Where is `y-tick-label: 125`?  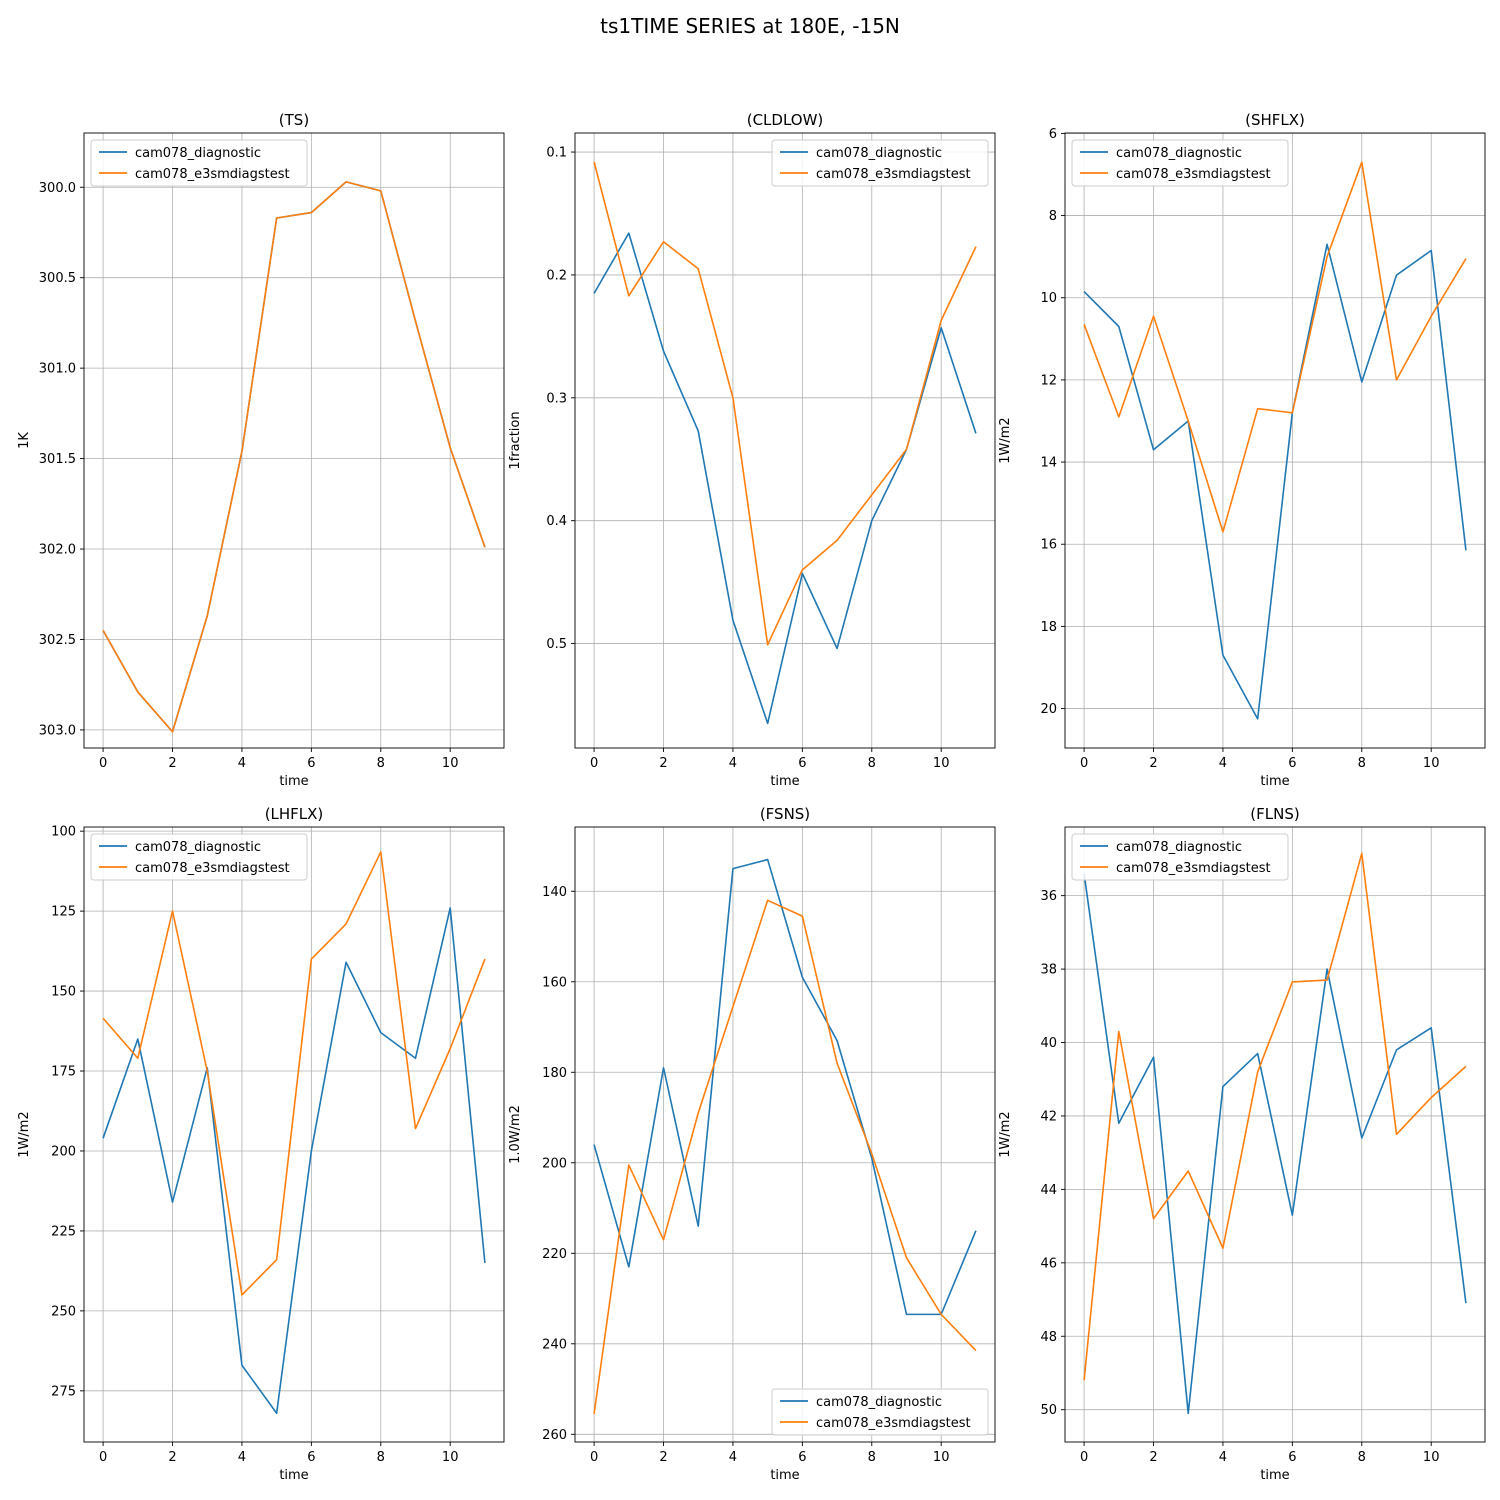
y-tick-label: 125 is located at coordinates (63, 912).